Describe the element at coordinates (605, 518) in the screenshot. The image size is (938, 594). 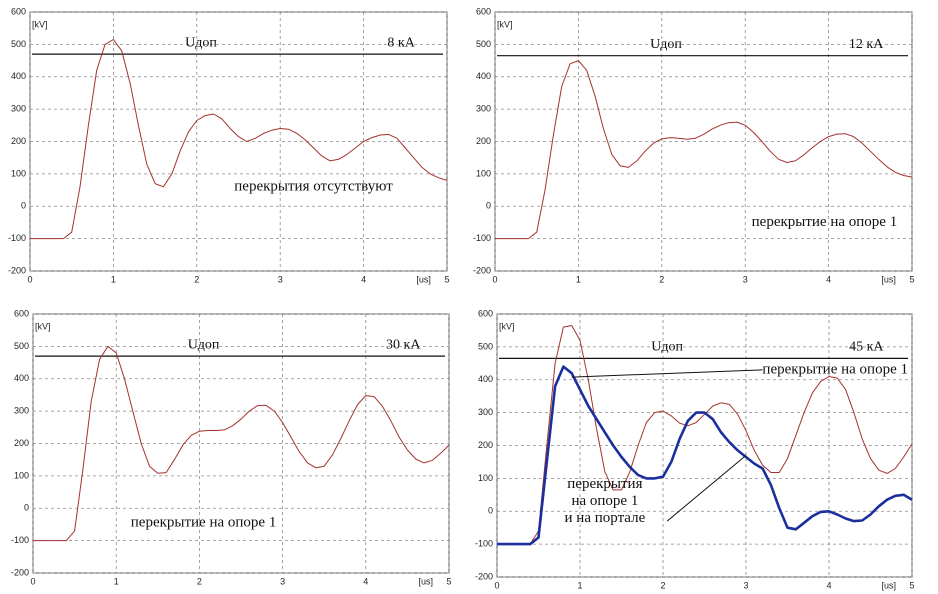
I see `annotation: и на портале` at that location.